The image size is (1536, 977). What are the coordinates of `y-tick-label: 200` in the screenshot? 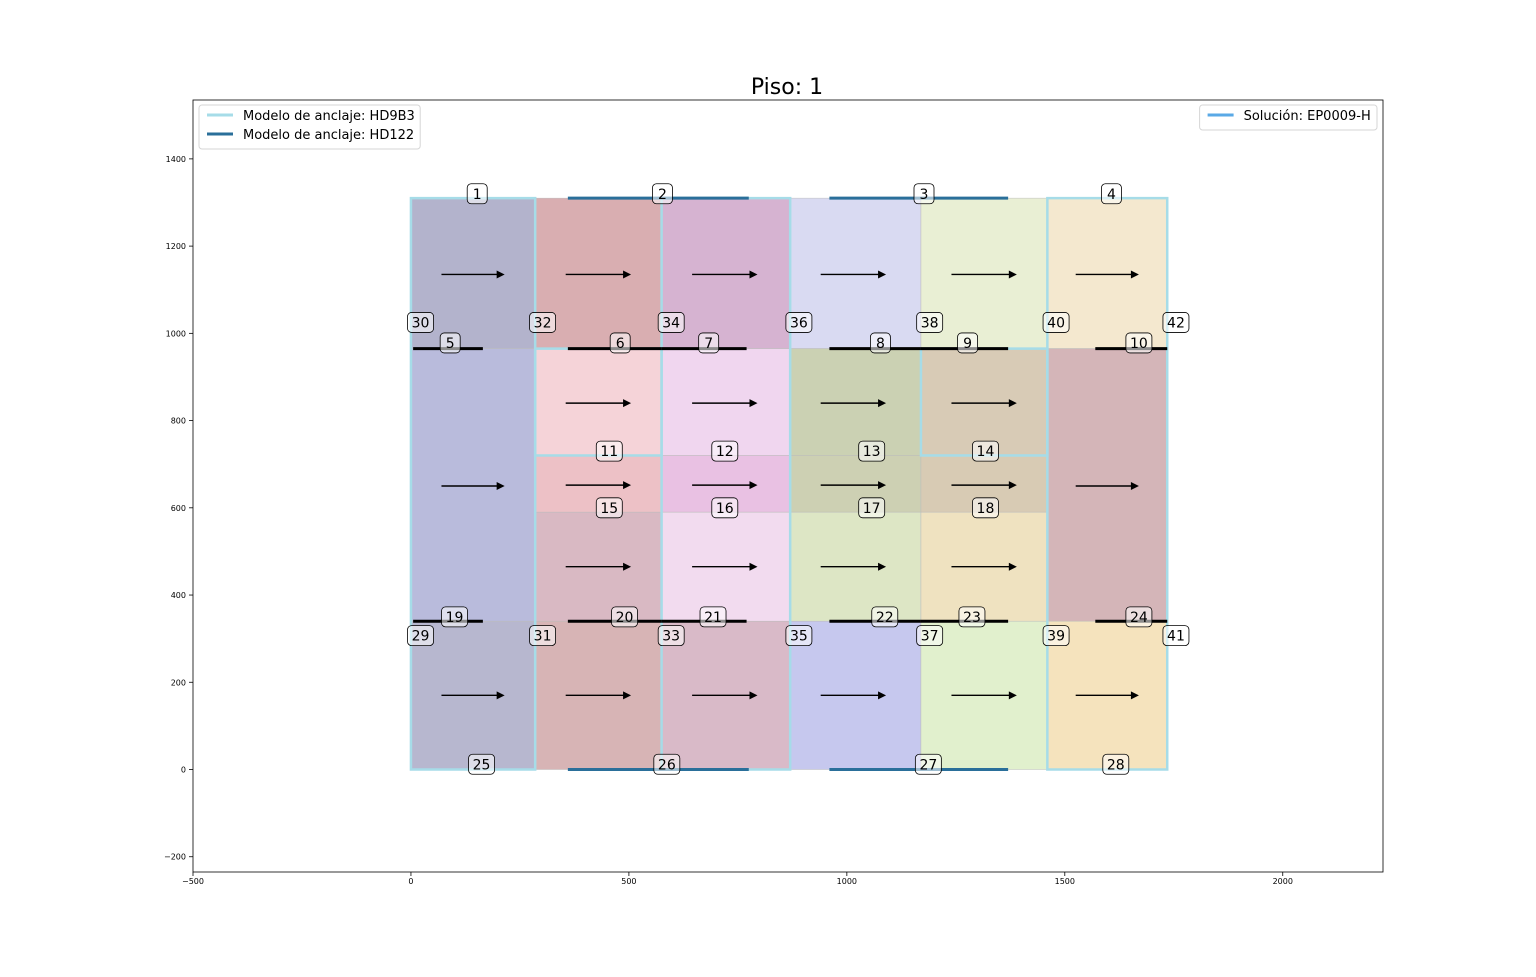 It's located at (178, 682).